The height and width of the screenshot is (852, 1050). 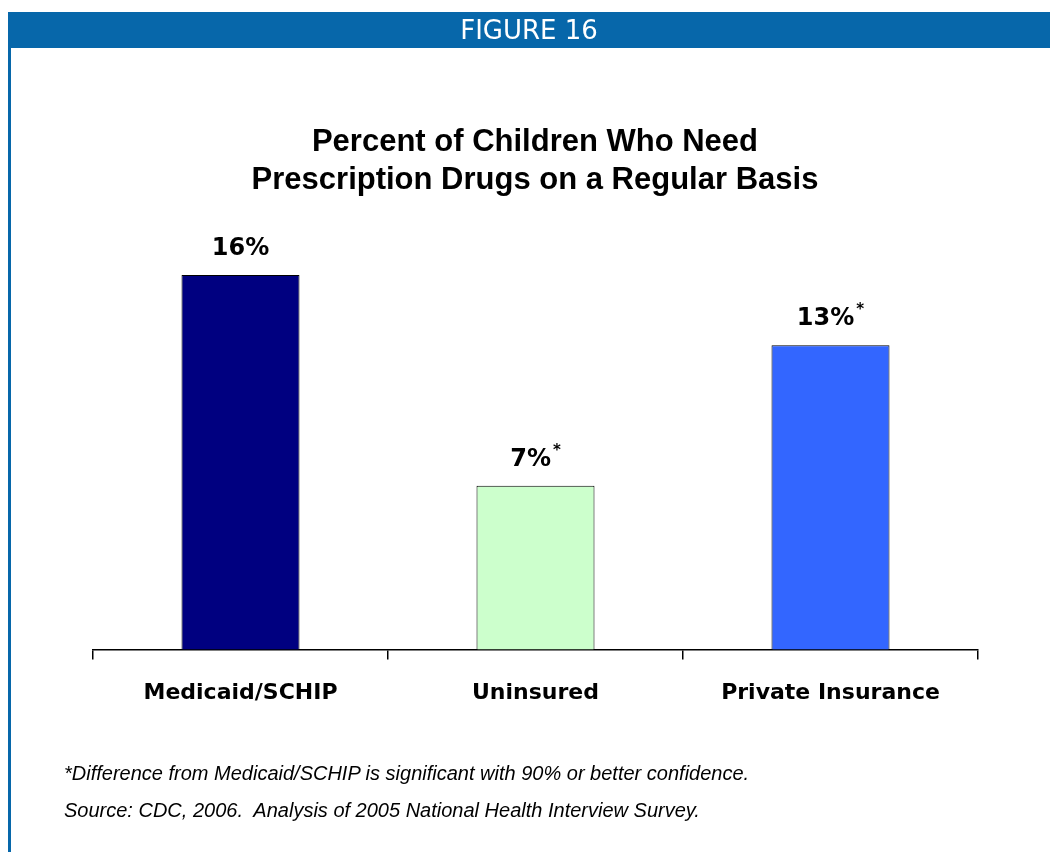 What do you see at coordinates (535, 691) in the screenshot?
I see `x-tick-label: Uninsured` at bounding box center [535, 691].